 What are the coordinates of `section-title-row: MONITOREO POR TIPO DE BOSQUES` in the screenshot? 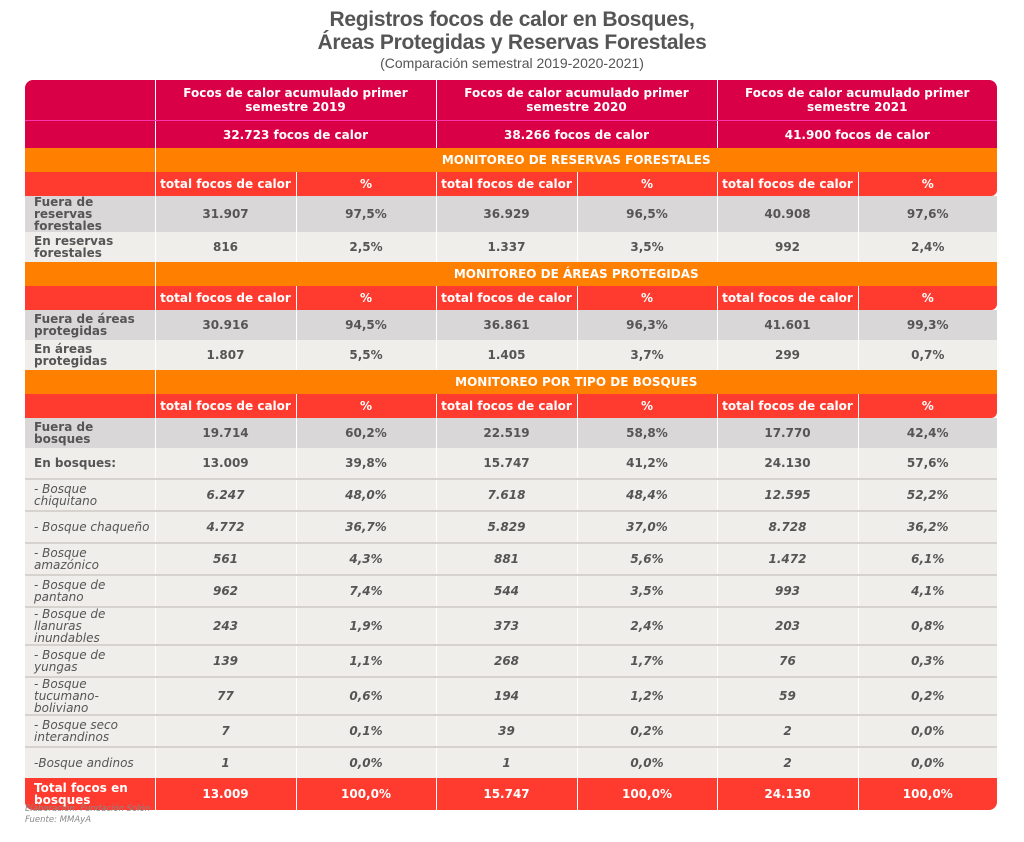 It's located at (511, 382).